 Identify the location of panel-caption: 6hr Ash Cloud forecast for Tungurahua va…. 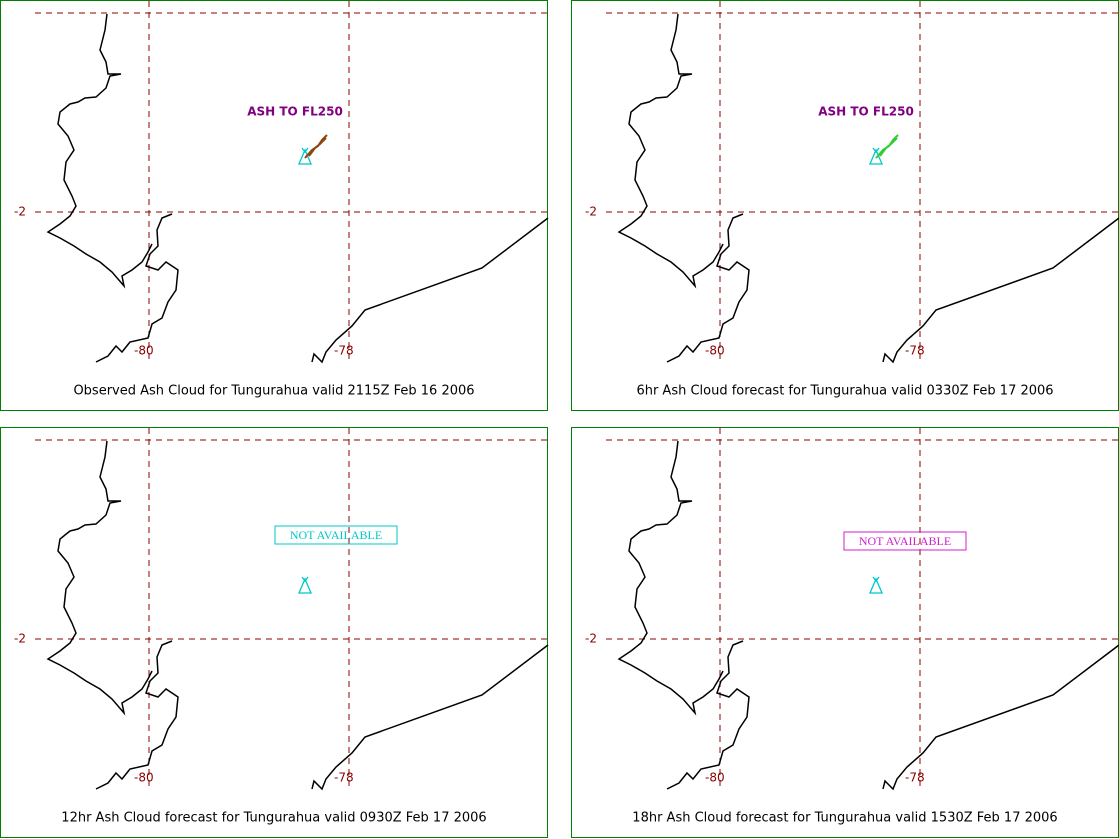
(844, 391).